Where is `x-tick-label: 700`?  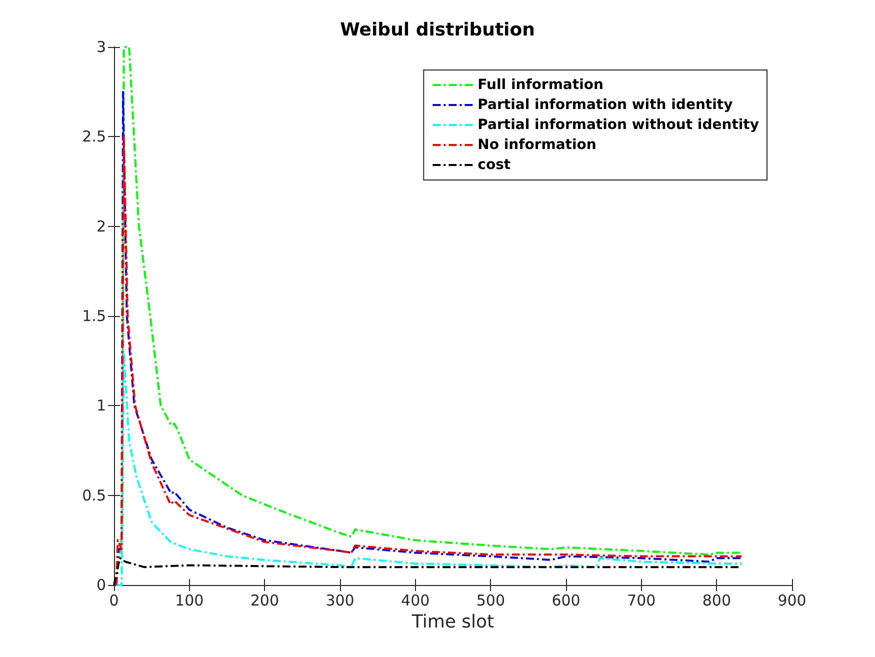 x-tick-label: 700 is located at coordinates (641, 601).